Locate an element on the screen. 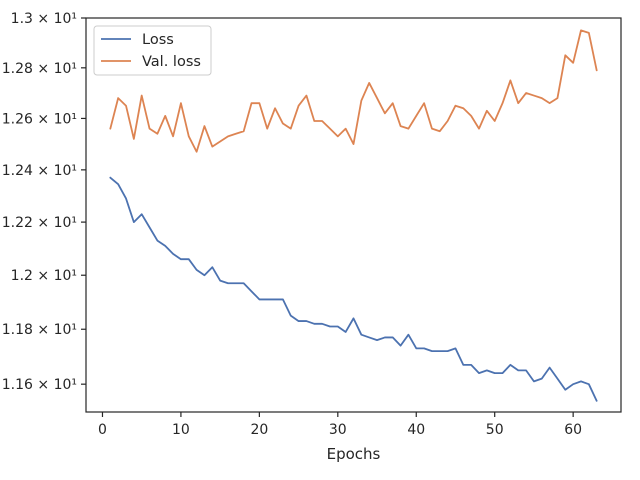  y-tick-label: 1.28 × 10¹ is located at coordinates (39, 69).